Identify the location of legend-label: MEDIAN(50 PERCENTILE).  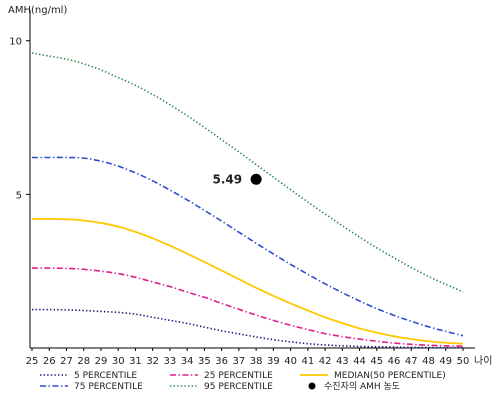
(390, 376).